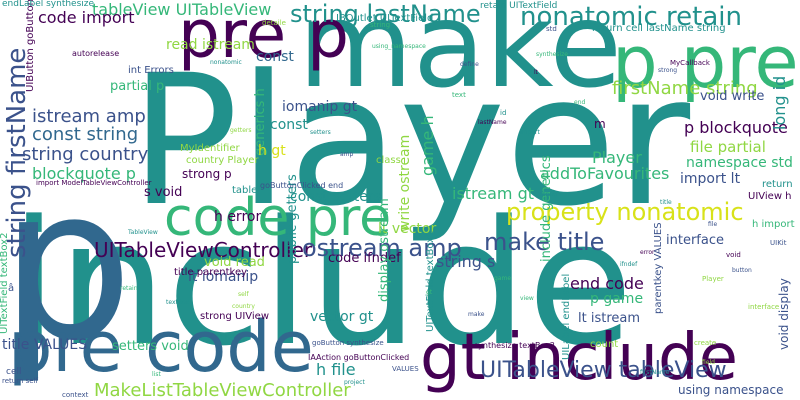 This screenshot has width=800, height=400. I want to click on cloud-word: context, so click(75, 395).